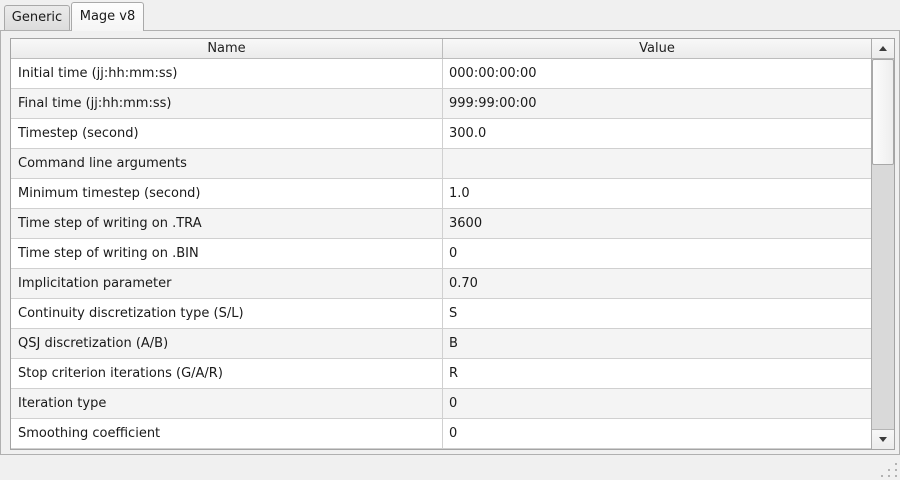 This screenshot has width=900, height=480. Describe the element at coordinates (227, 313) in the screenshot. I see `param-name-cell: Continuity discretization type (S/L)` at that location.